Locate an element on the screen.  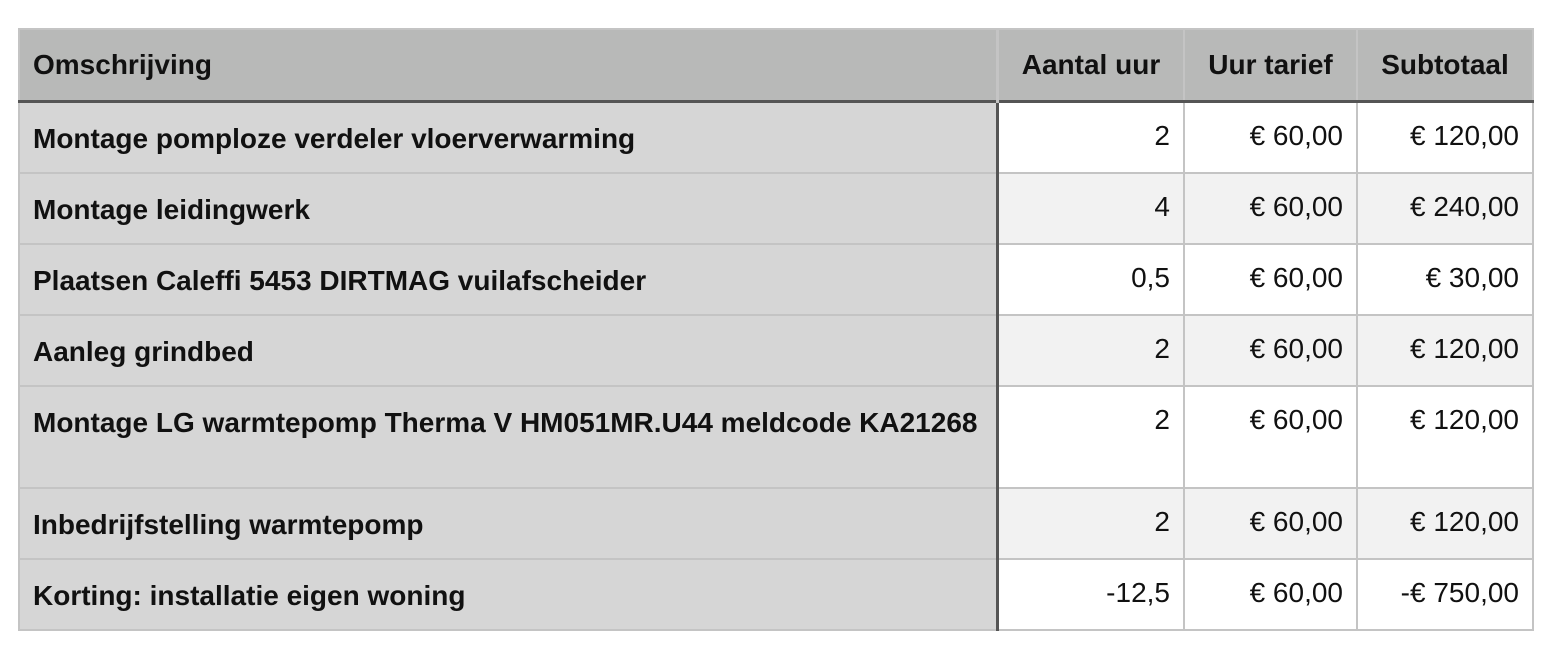
header-rate: Uur tarief is located at coordinates (1270, 65).